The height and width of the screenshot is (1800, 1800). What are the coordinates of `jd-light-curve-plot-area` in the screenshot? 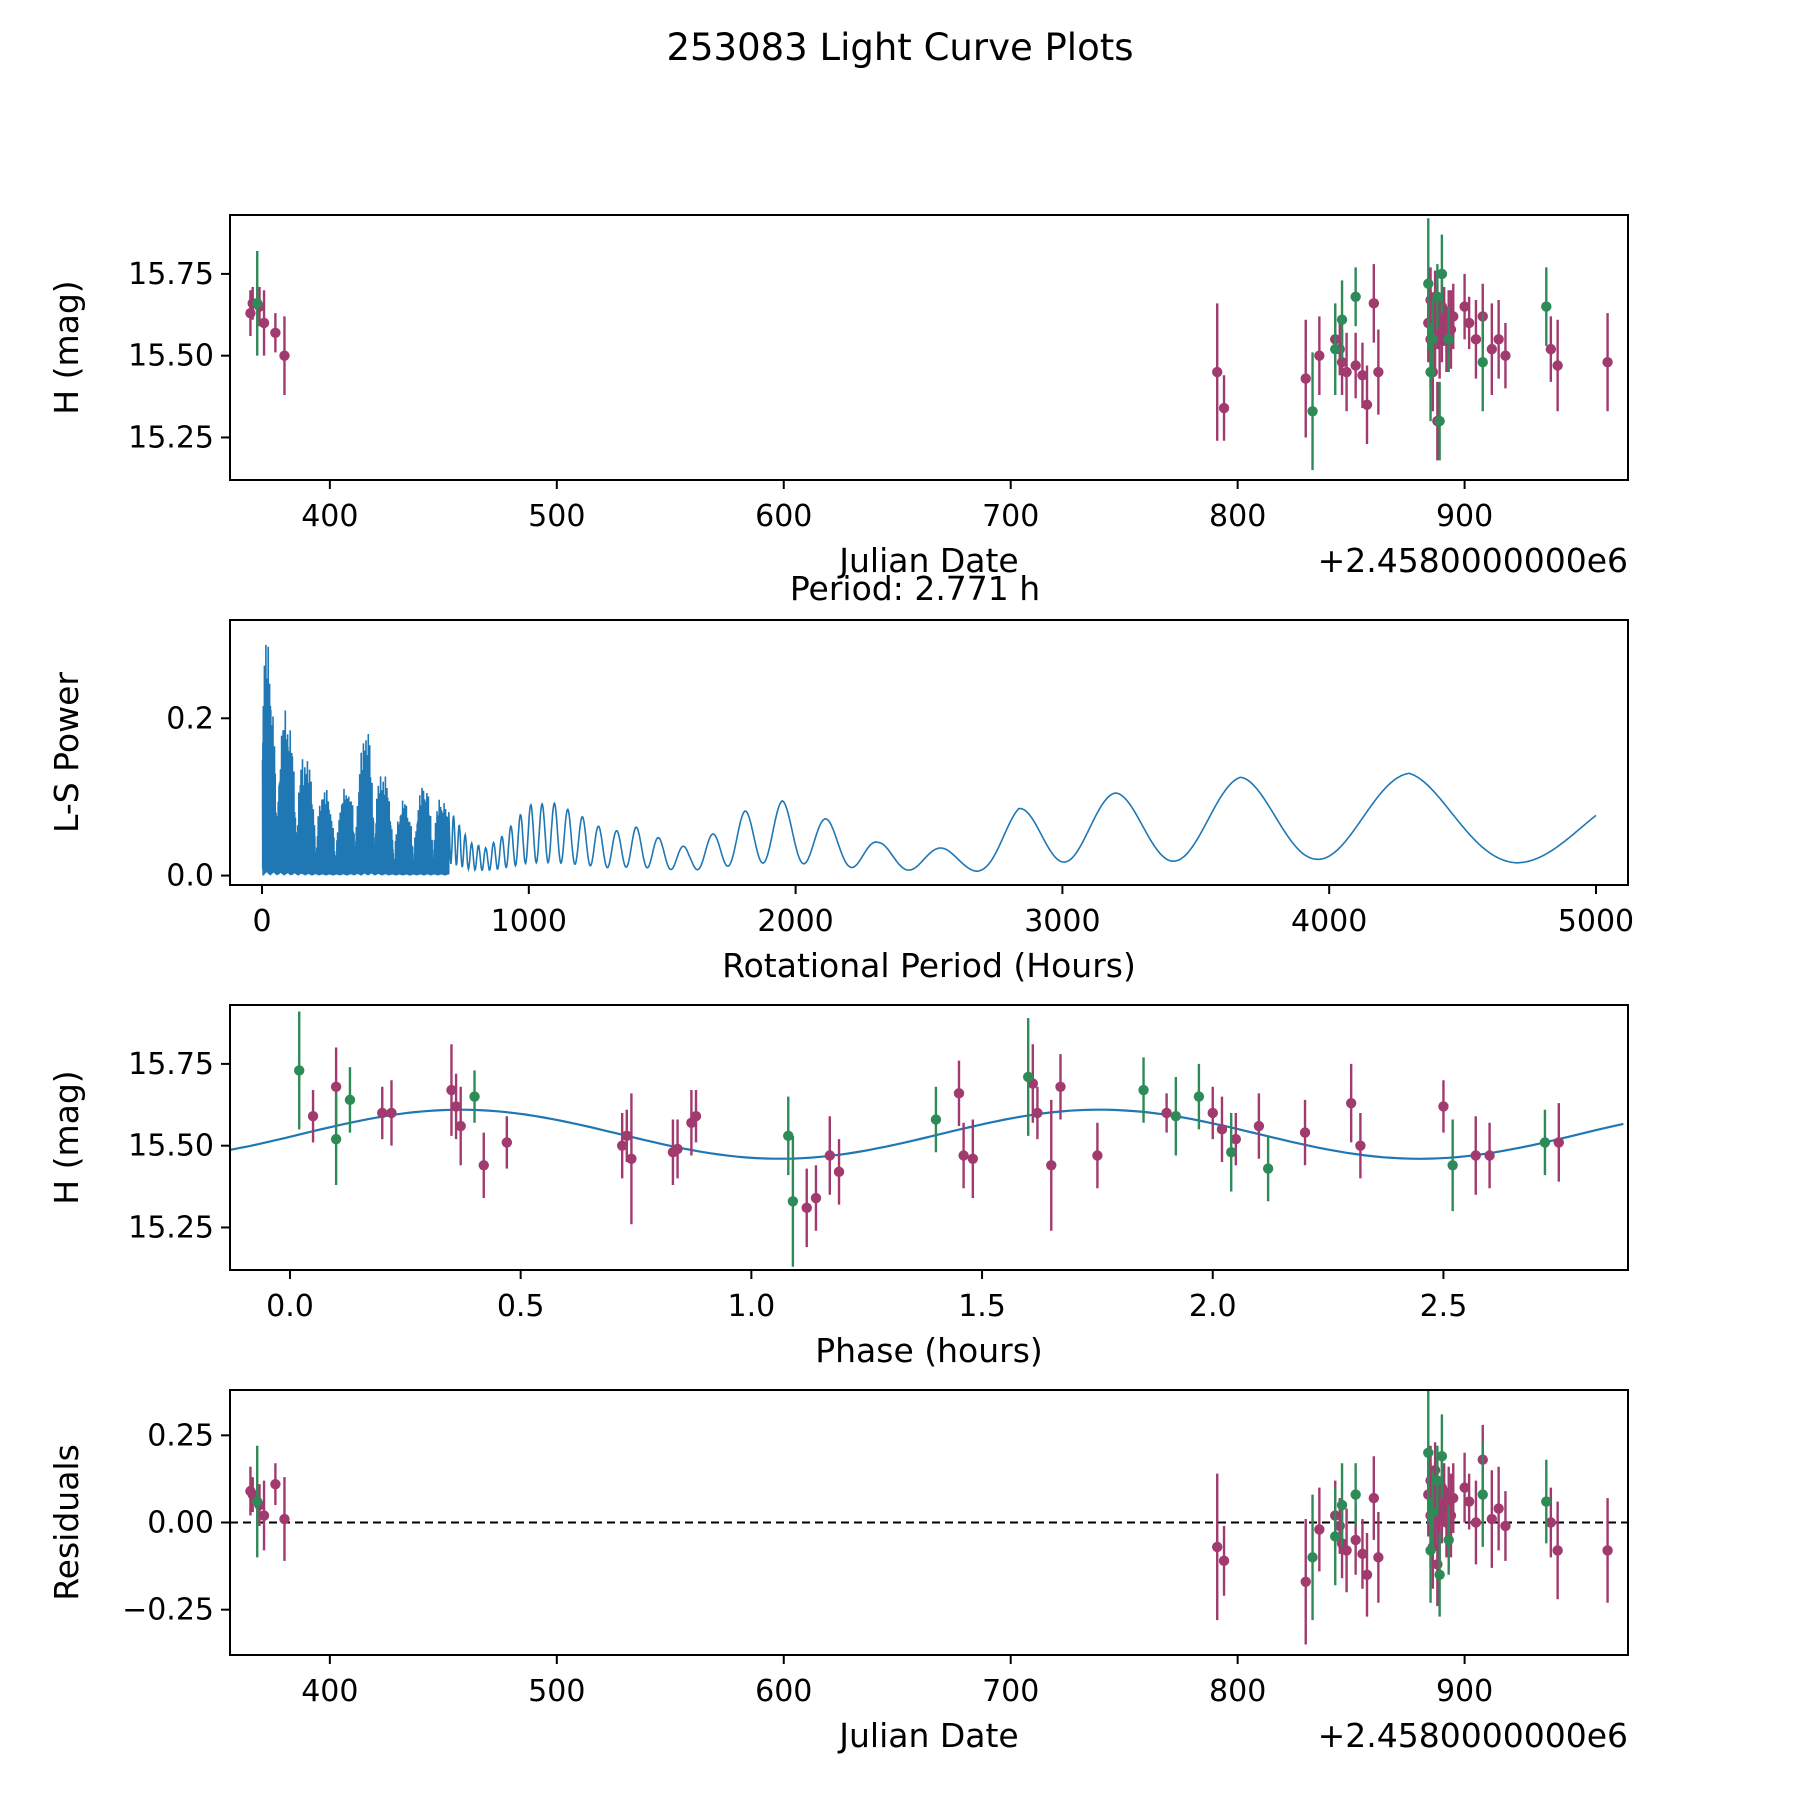 It's located at (929, 344).